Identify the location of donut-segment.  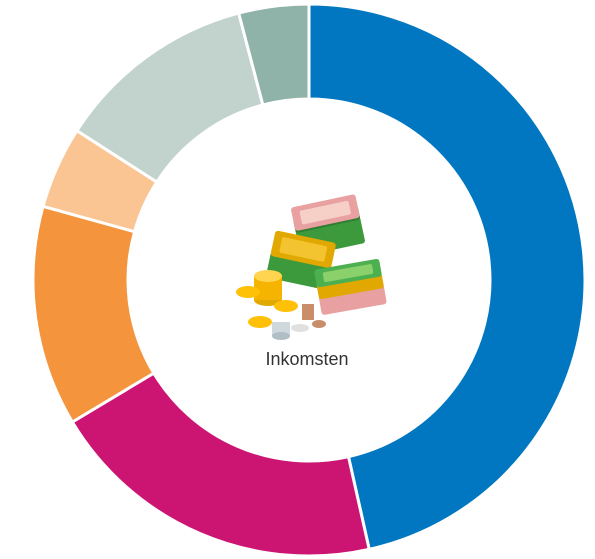
(273, 54).